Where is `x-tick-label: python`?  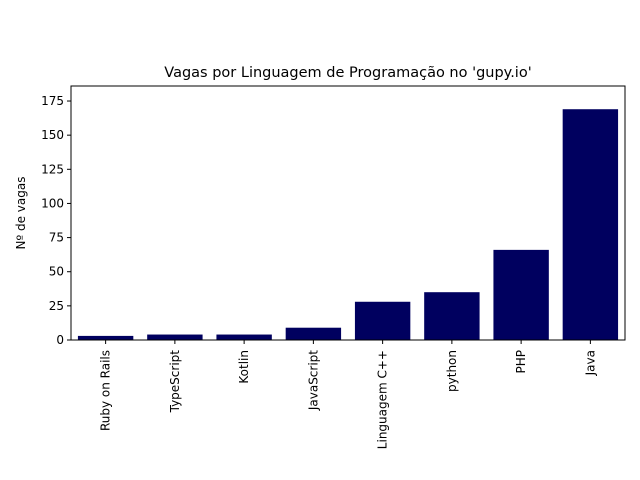 x-tick-label: python is located at coordinates (452, 371).